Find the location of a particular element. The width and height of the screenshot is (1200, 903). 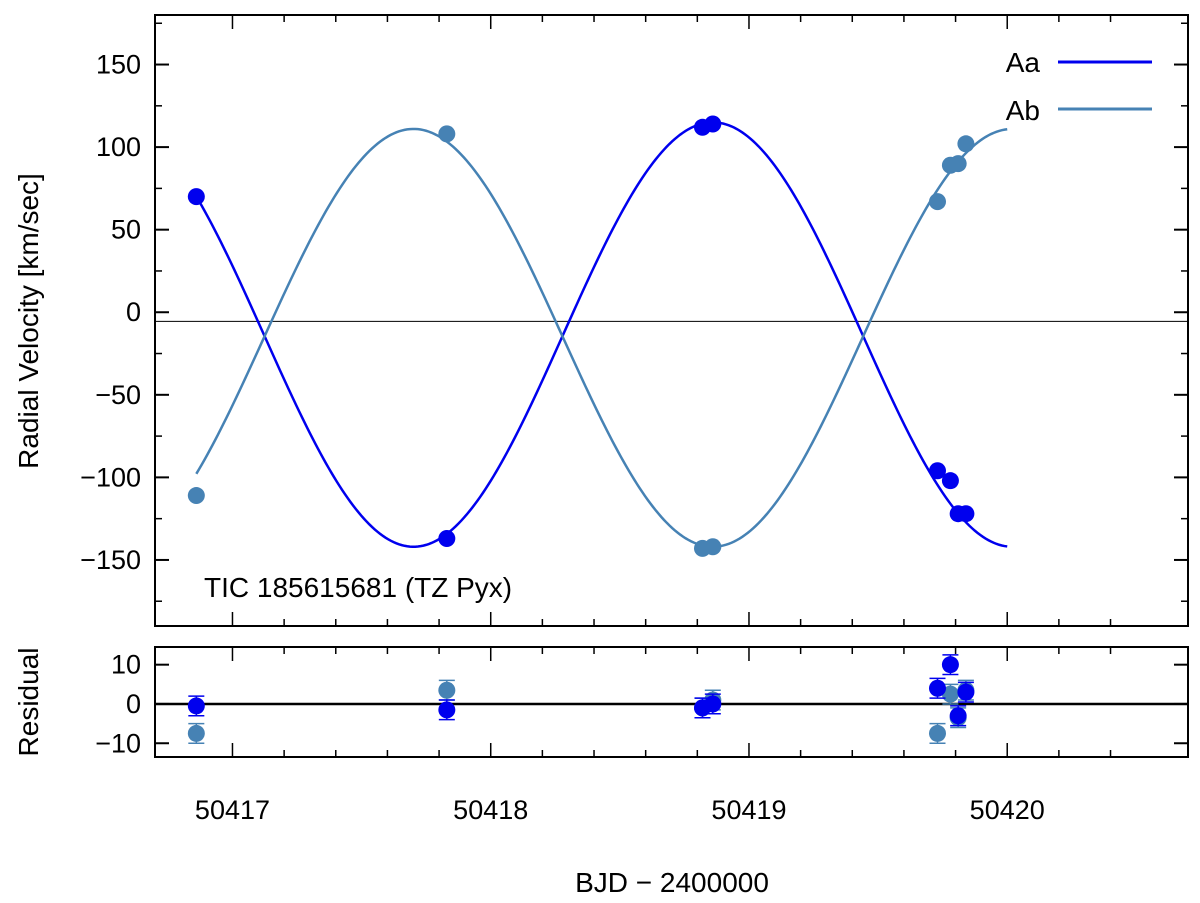

y-tick-label-top: 100 is located at coordinates (118, 147).